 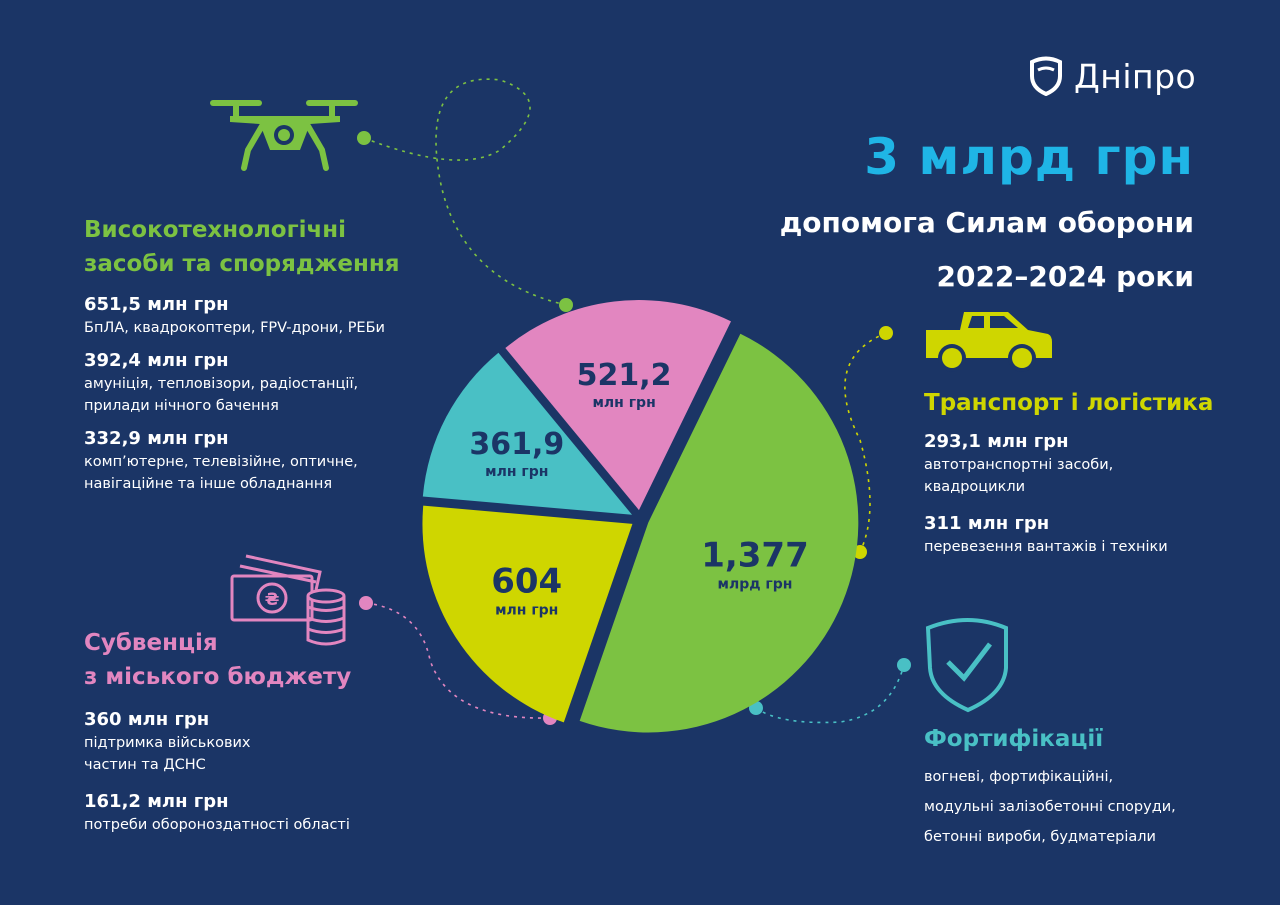 What do you see at coordinates (989, 342) in the screenshot?
I see `pickup-truck-icon` at bounding box center [989, 342].